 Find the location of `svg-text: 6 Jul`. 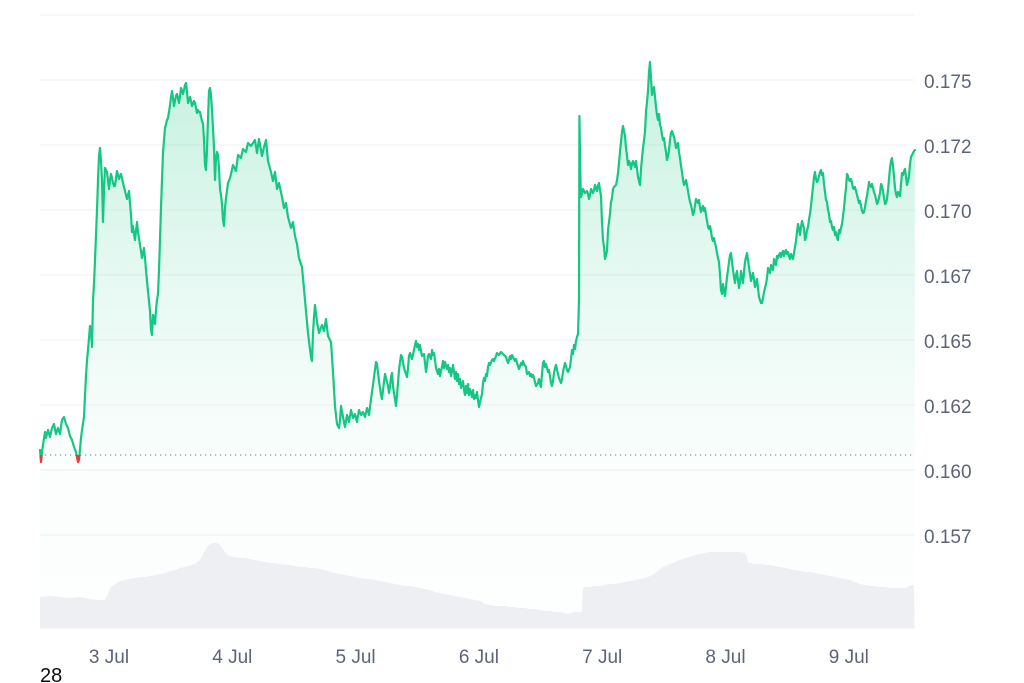

svg-text: 6 Jul is located at coordinates (479, 657).